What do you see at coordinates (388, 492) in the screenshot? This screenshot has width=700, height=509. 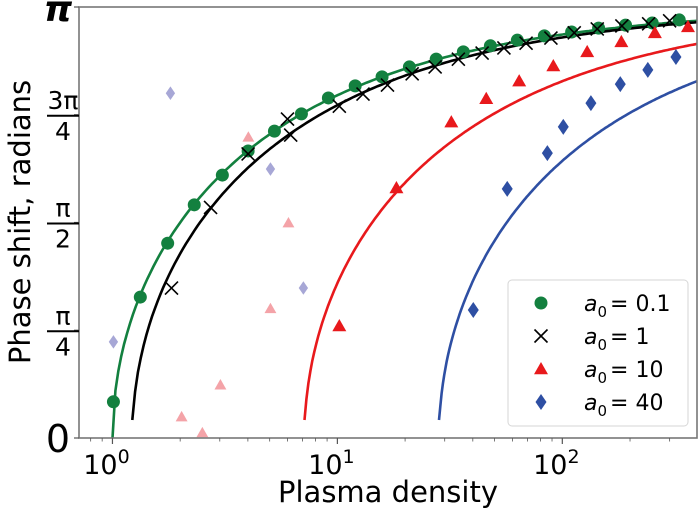 I see `x-axis-label: Plasma density` at bounding box center [388, 492].